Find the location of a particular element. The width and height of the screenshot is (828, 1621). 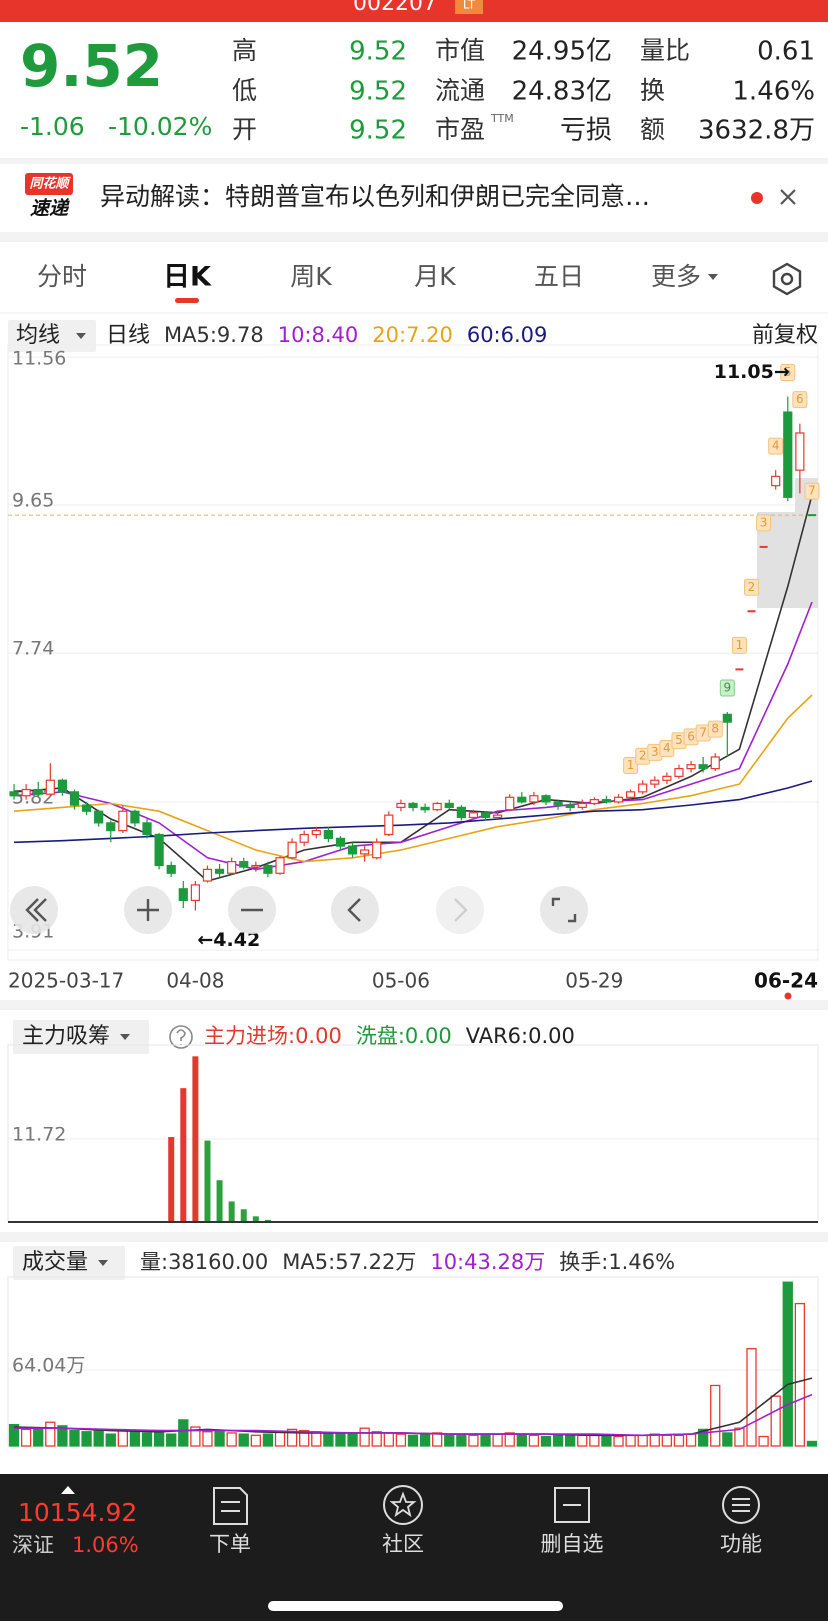

field-value: 24.83亿 is located at coordinates (562, 92).